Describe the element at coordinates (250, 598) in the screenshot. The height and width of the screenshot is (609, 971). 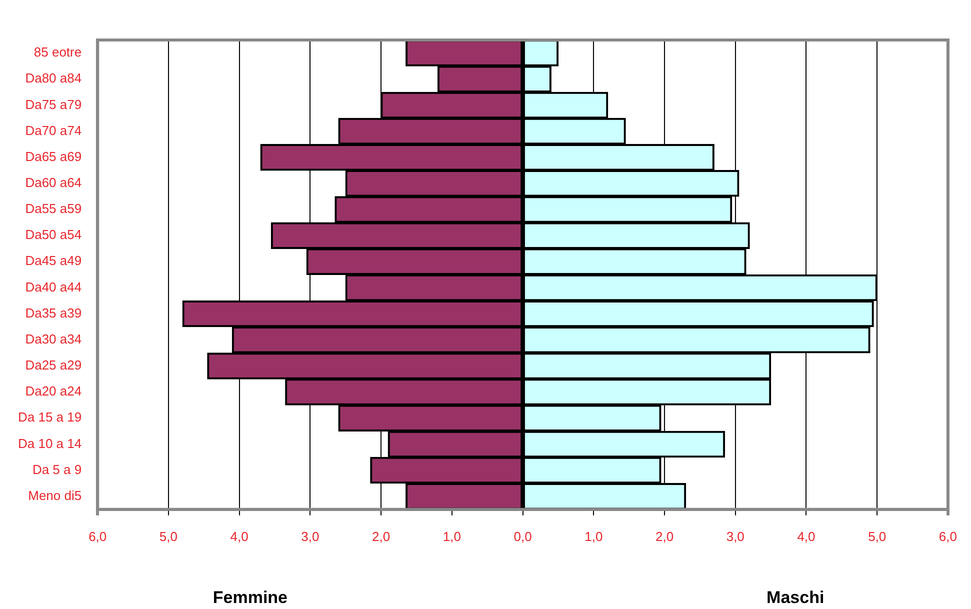
I see `text: Femmine` at that location.